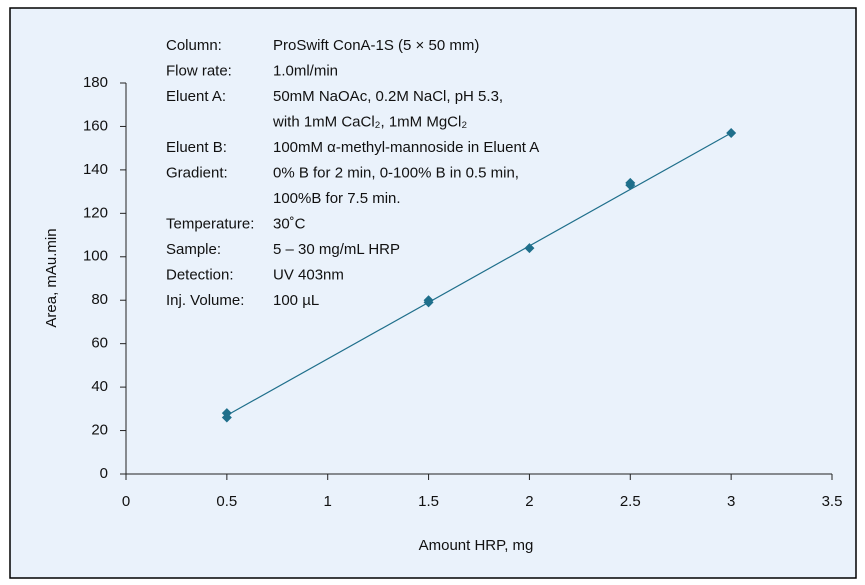 The height and width of the screenshot is (585, 865). Describe the element at coordinates (99, 430) in the screenshot. I see `y-tick-label: 20` at that location.